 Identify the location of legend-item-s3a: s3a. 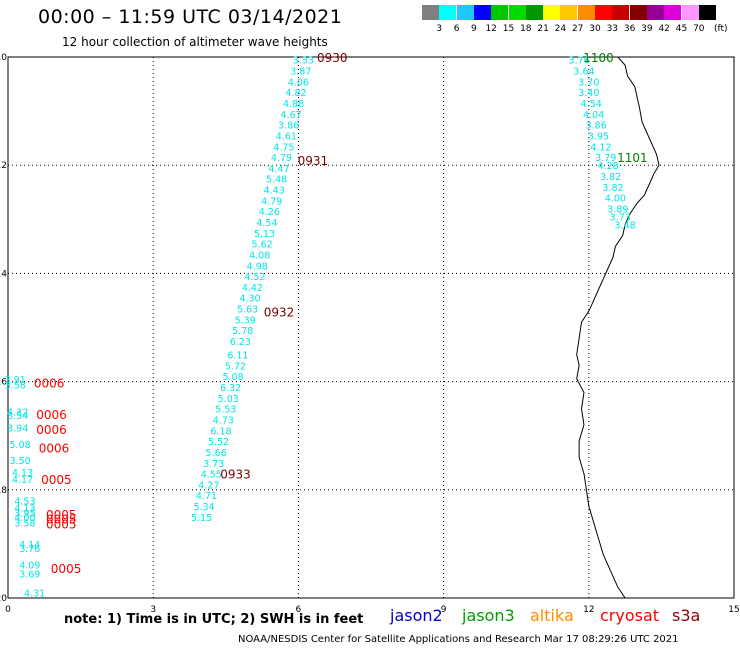
(686, 615).